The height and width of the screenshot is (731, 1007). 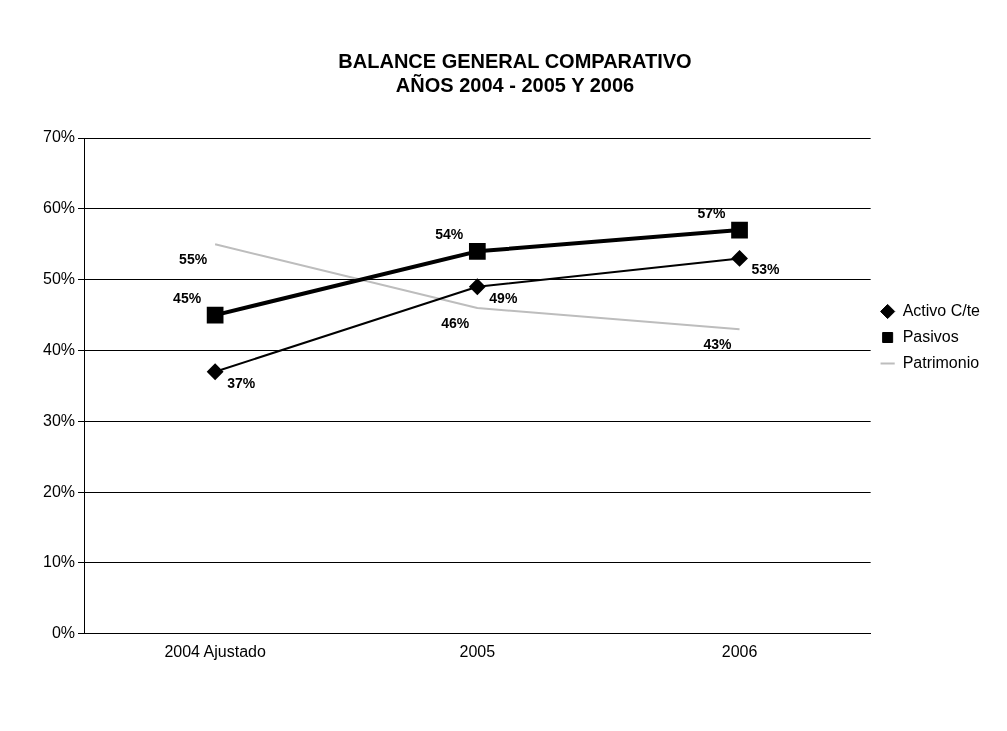 What do you see at coordinates (930, 336) in the screenshot?
I see `legend-label: Pasivos` at bounding box center [930, 336].